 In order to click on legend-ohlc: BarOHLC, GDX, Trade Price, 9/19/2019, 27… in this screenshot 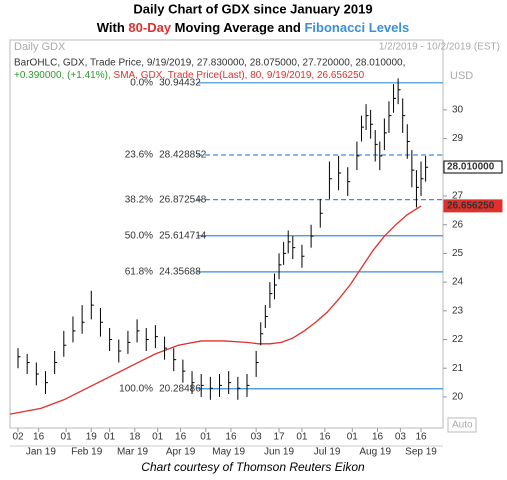, I will do `click(209, 63)`.